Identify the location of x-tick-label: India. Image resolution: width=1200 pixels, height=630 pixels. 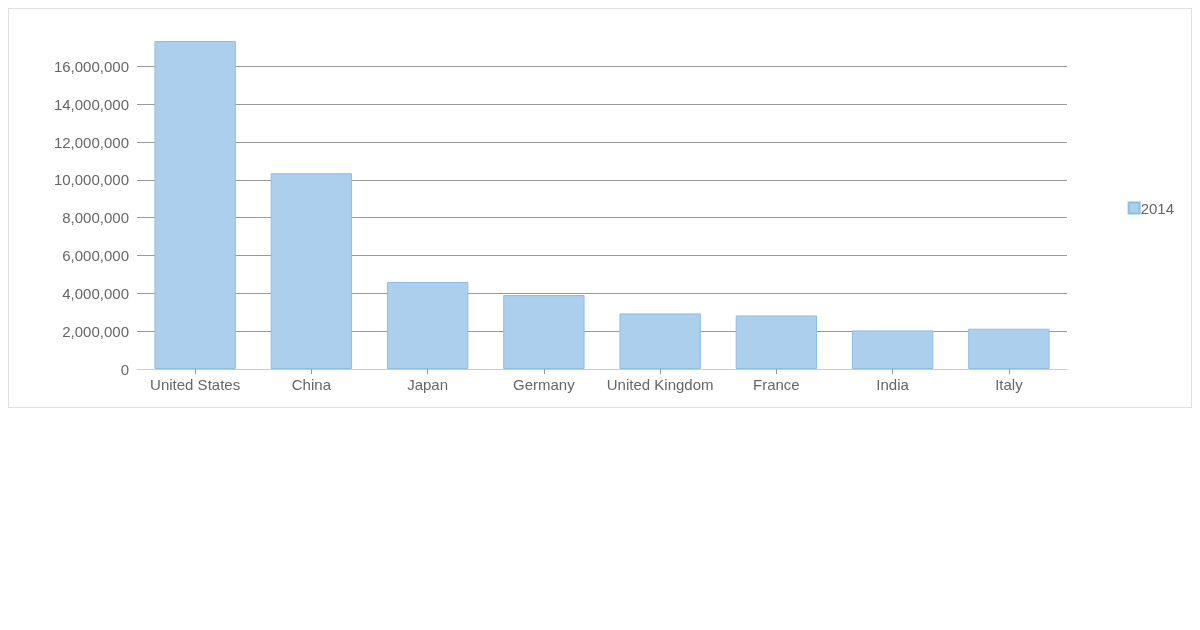
(893, 384).